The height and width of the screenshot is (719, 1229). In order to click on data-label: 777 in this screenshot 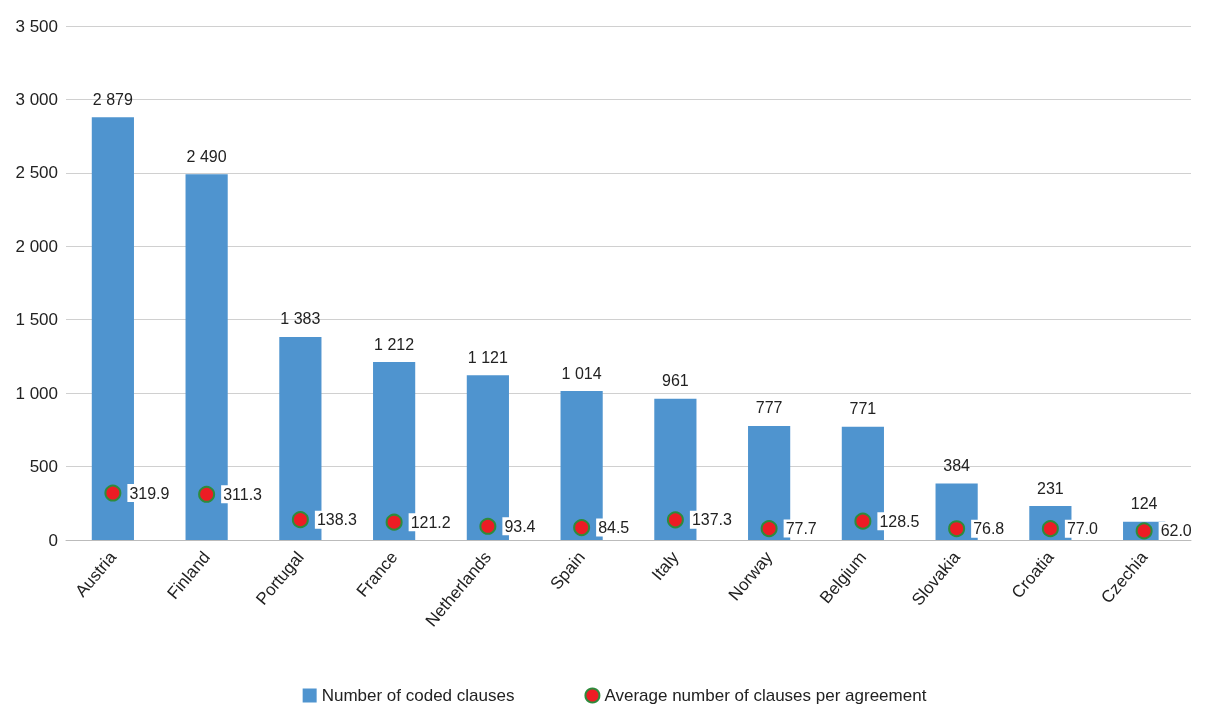, I will do `click(769, 408)`.